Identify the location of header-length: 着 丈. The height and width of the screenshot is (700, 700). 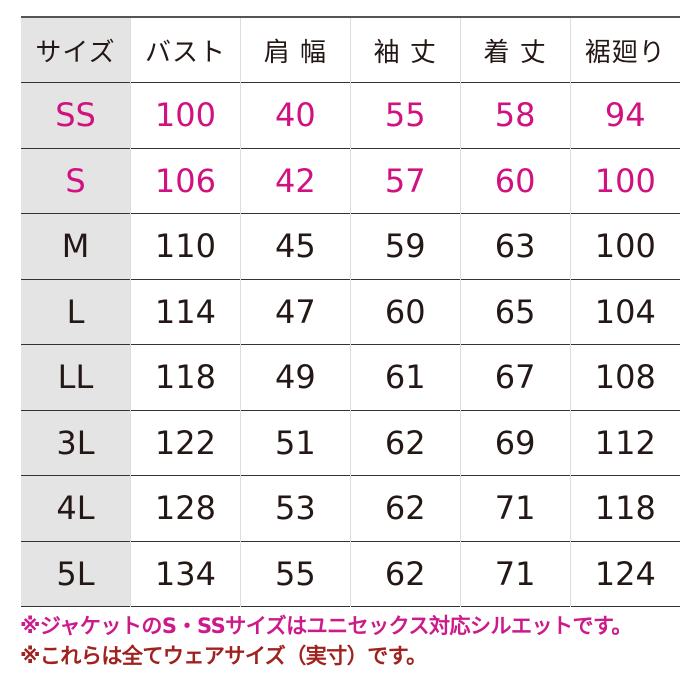
(515, 50).